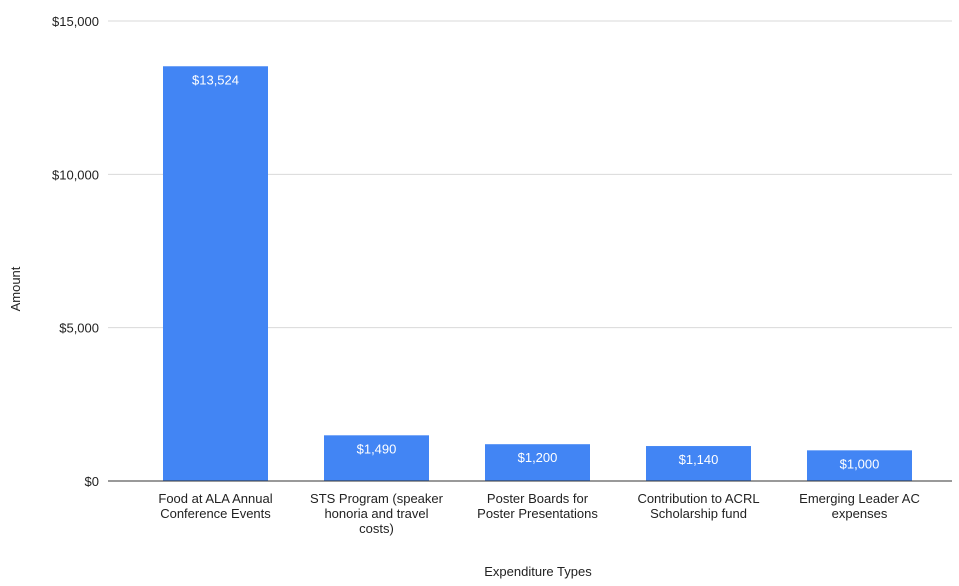 The width and height of the screenshot is (959, 586). What do you see at coordinates (538, 571) in the screenshot?
I see `x-axis-title: Expenditure Types` at bounding box center [538, 571].